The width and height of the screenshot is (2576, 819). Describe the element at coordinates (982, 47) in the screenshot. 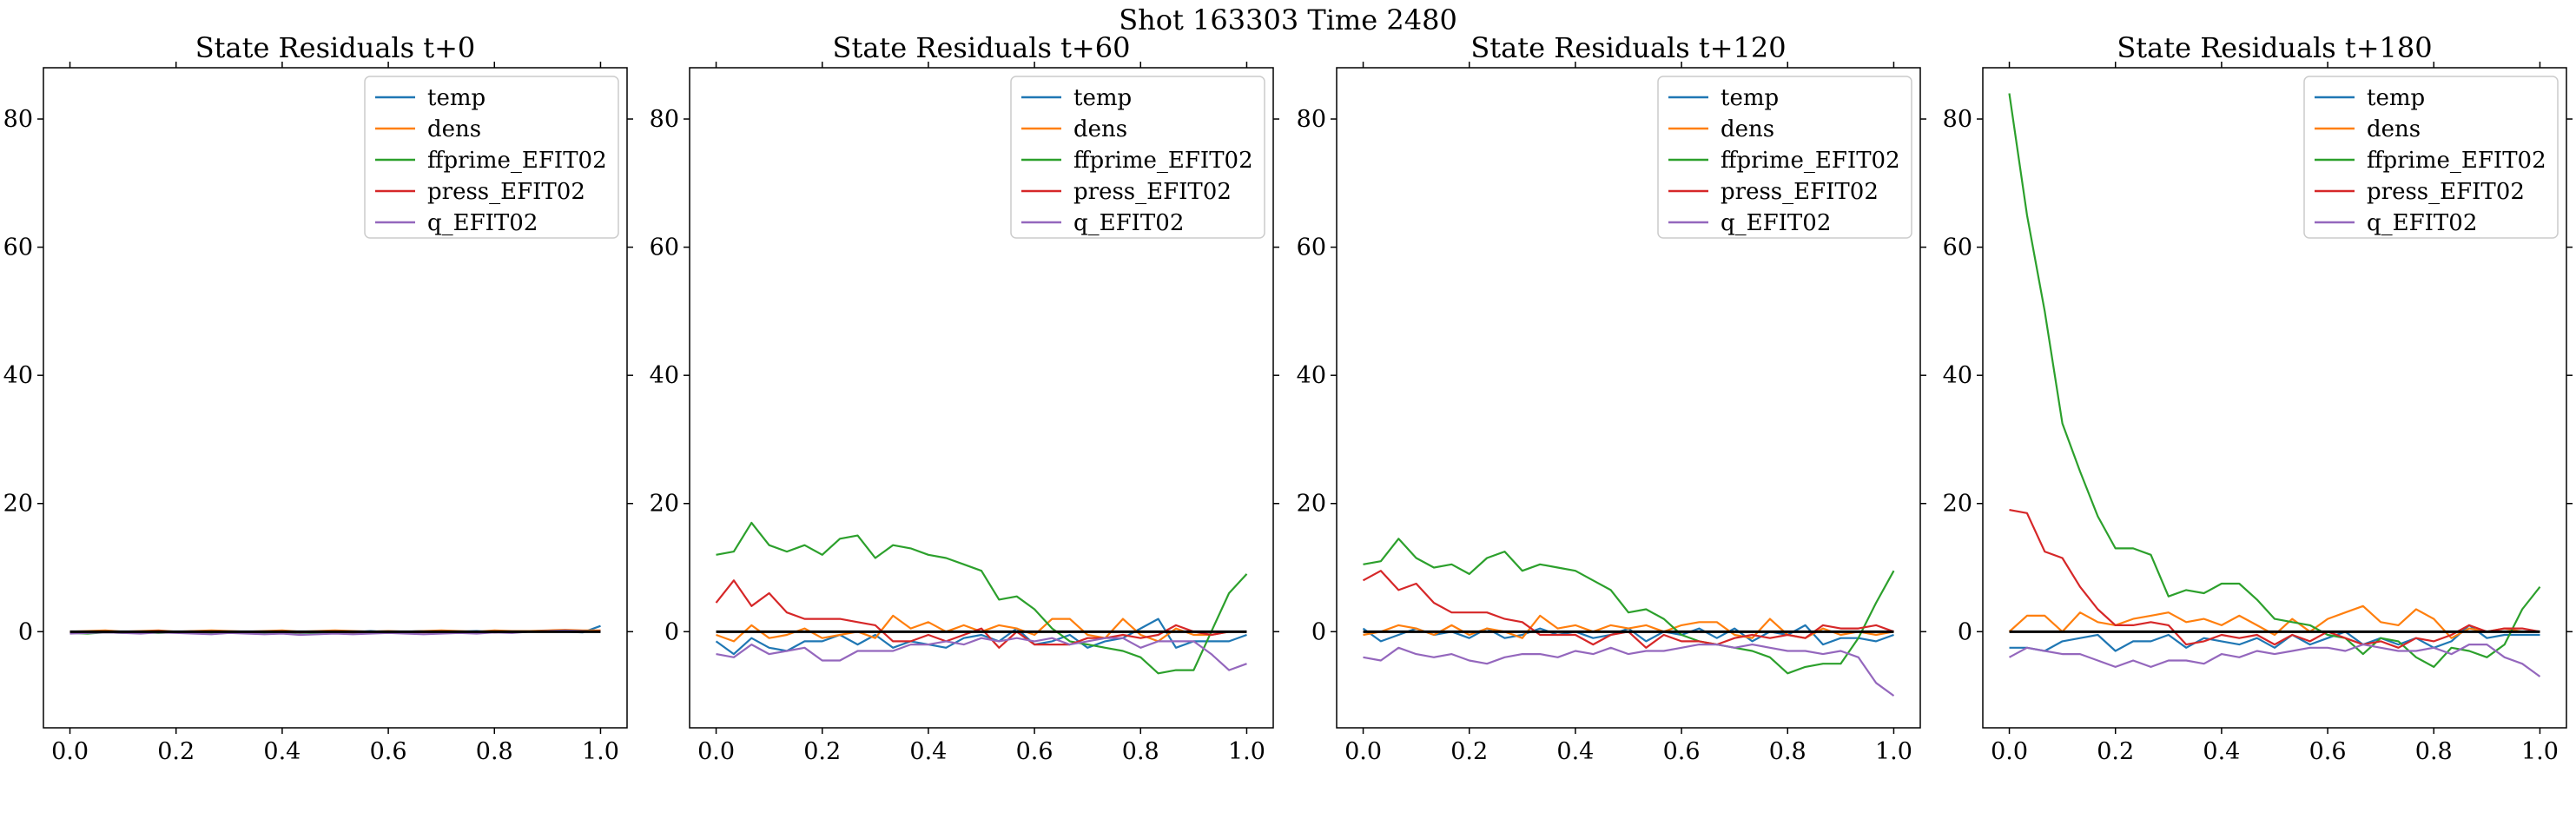

I see `chart-title: State Residuals t+60` at that location.